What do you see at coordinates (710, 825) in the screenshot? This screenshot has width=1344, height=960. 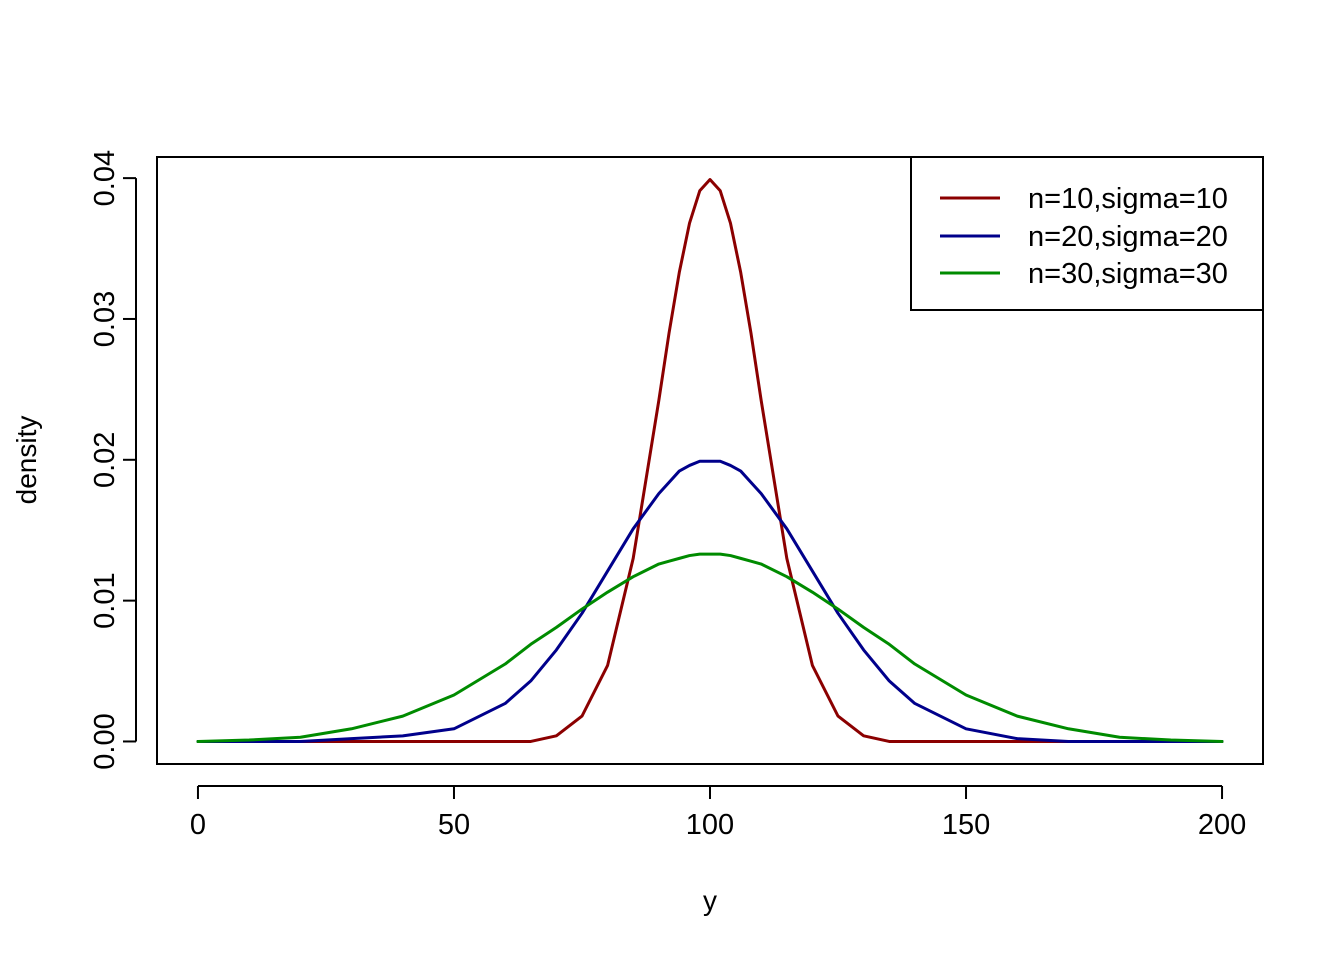 I see `x-tick-label: 100` at bounding box center [710, 825].